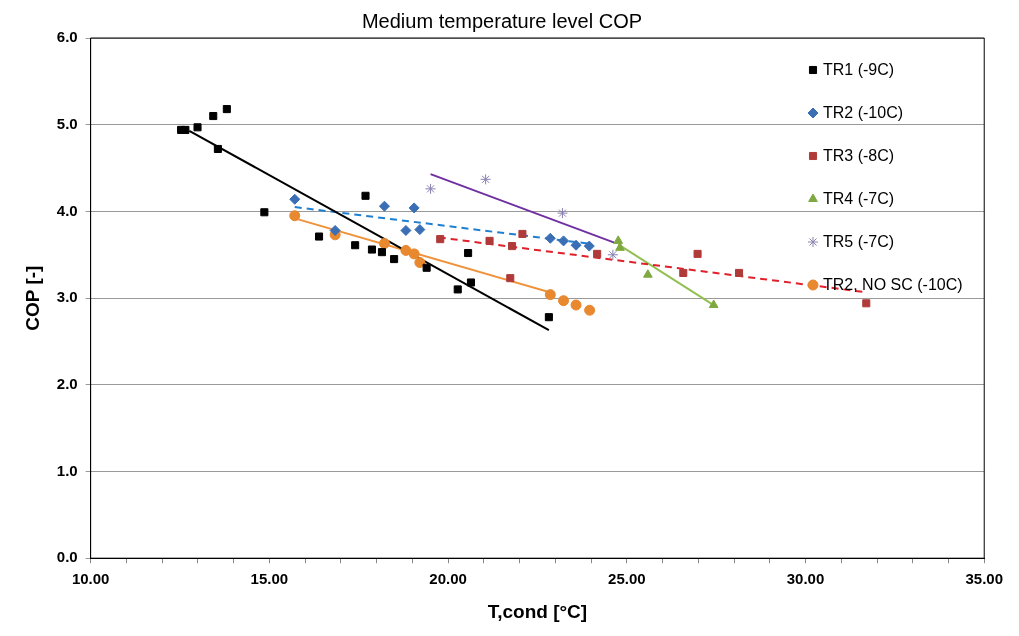 The height and width of the screenshot is (636, 1019). Describe the element at coordinates (67, 123) in the screenshot. I see `y-tick-label: 5.0` at that location.